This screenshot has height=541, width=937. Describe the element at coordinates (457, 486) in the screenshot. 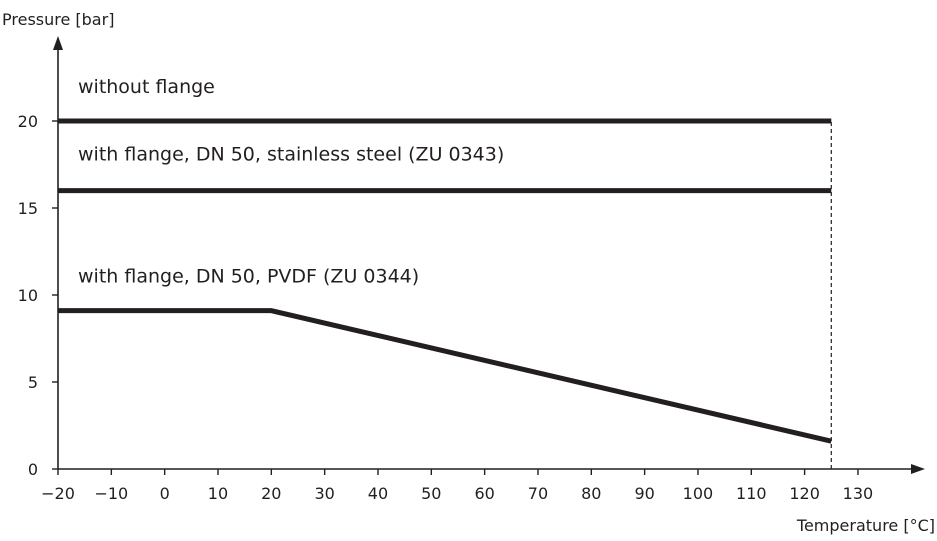

I see `x-ticks: −20 −10 0 10 20 30 40 50 60 70 80 90 100 110 120 130` at that location.